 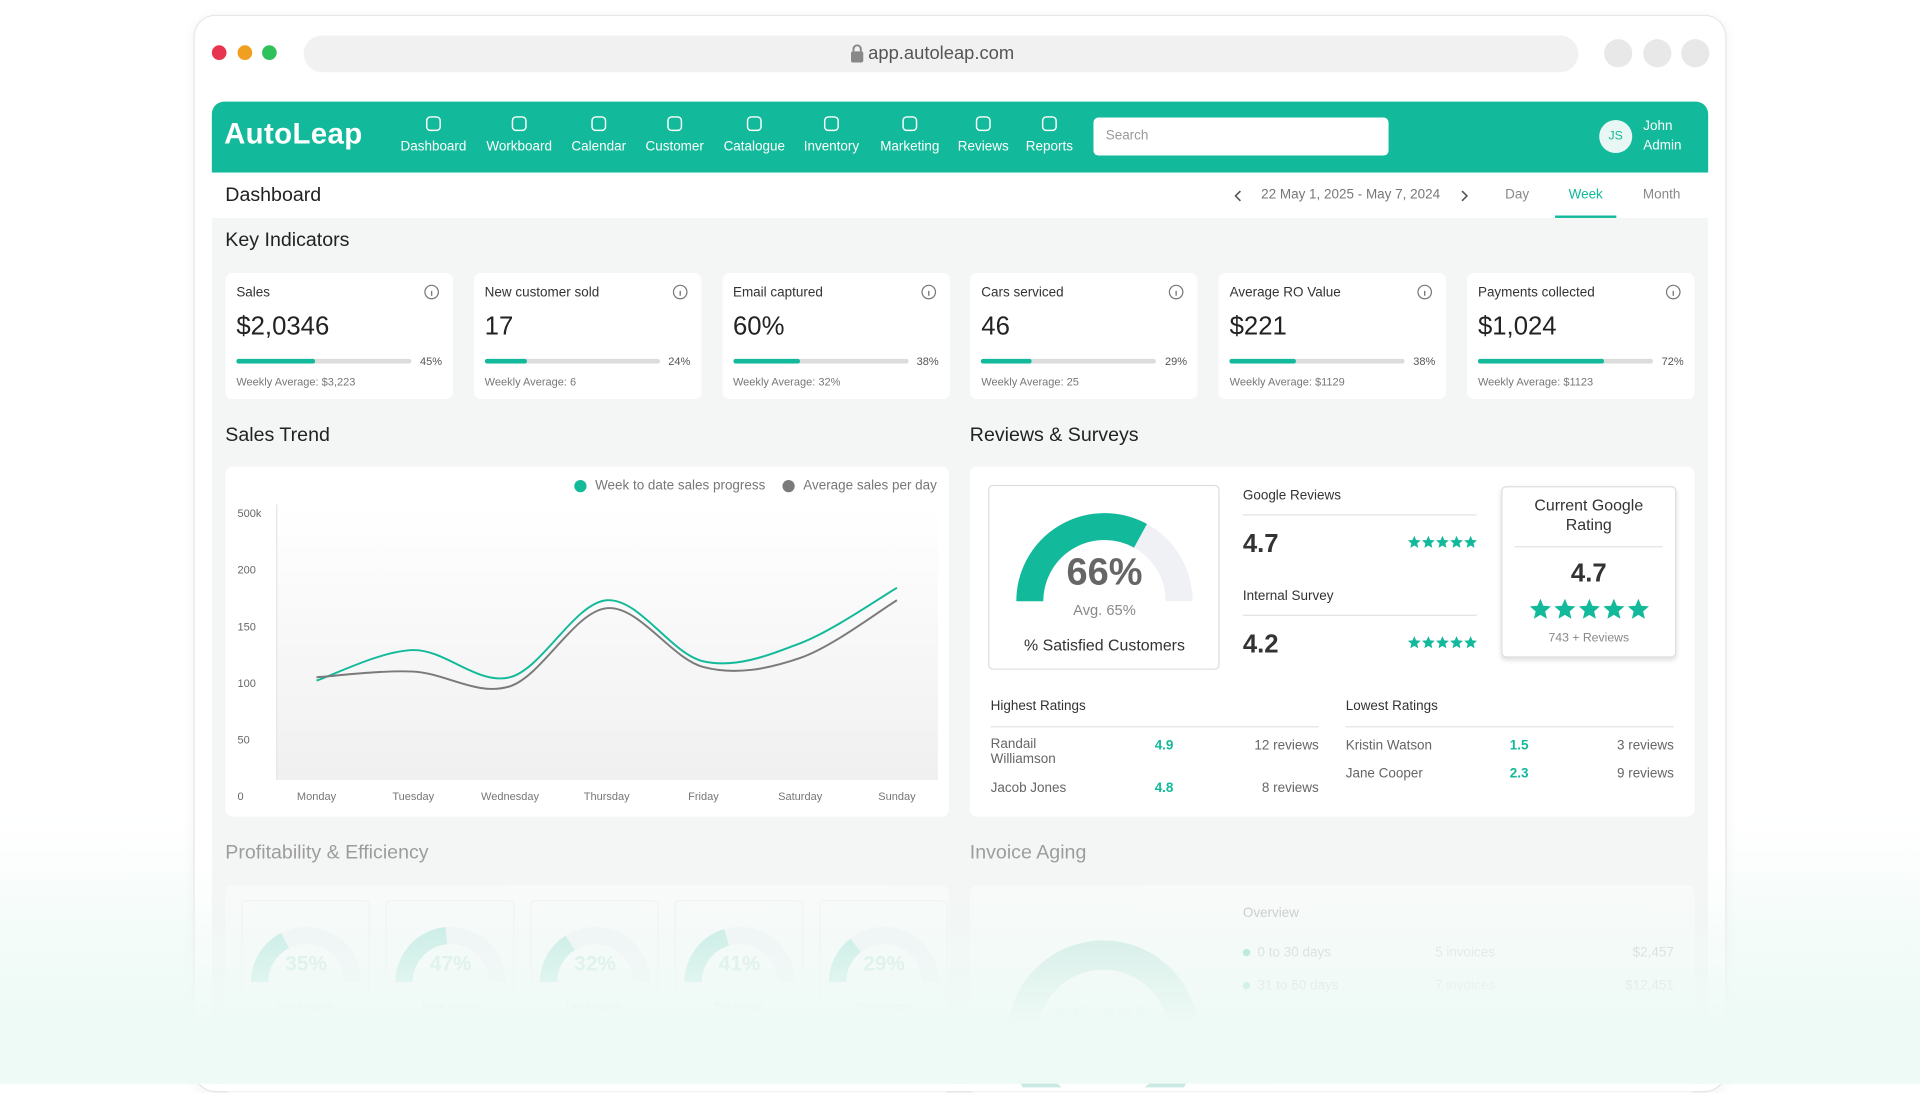 What do you see at coordinates (777, 293) in the screenshot?
I see `kpi-label: Email captured` at bounding box center [777, 293].